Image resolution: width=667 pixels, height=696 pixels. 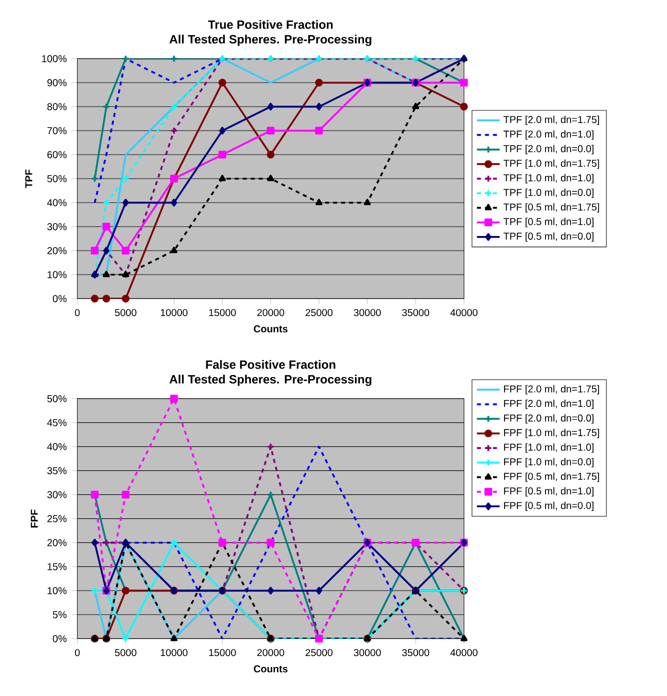 What do you see at coordinates (552, 208) in the screenshot?
I see `legend-label: TPF [0.5 ml, dn=1.75]` at bounding box center [552, 208].